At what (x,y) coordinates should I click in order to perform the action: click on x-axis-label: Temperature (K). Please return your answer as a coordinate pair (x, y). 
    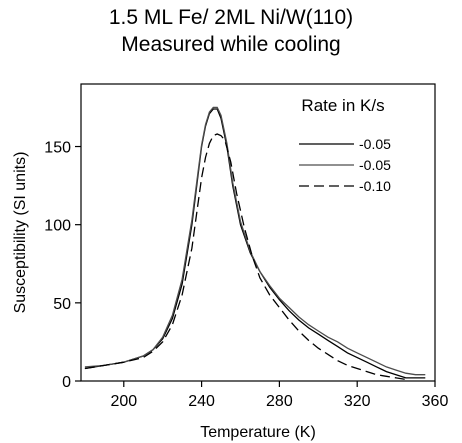
    Looking at the image, I should click on (258, 432).